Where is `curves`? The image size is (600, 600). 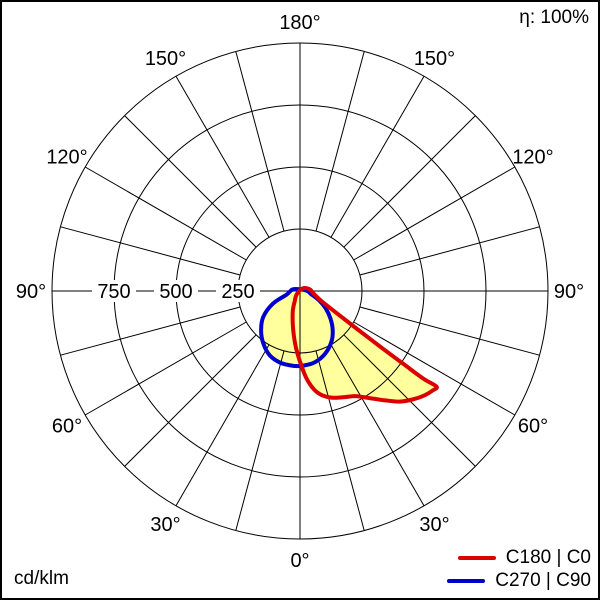
curves is located at coordinates (349, 345).